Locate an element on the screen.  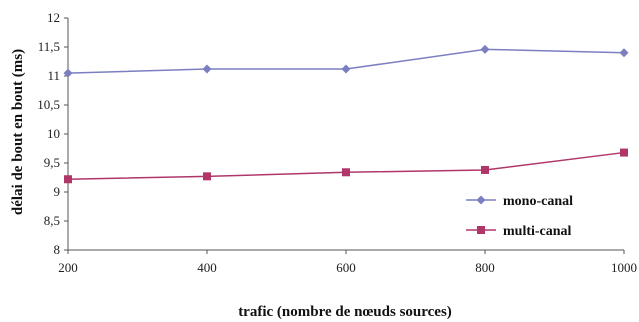
y-tick-label: 11,5 is located at coordinates (49, 46).